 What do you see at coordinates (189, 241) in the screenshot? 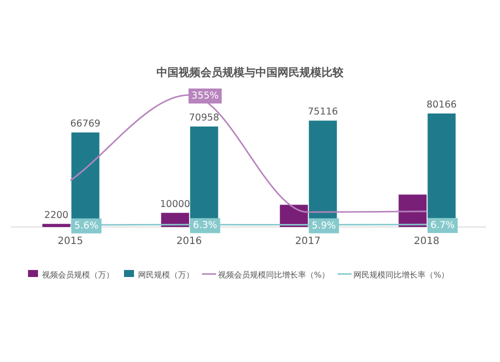
I see `x-tick-label: 2016` at bounding box center [189, 241].